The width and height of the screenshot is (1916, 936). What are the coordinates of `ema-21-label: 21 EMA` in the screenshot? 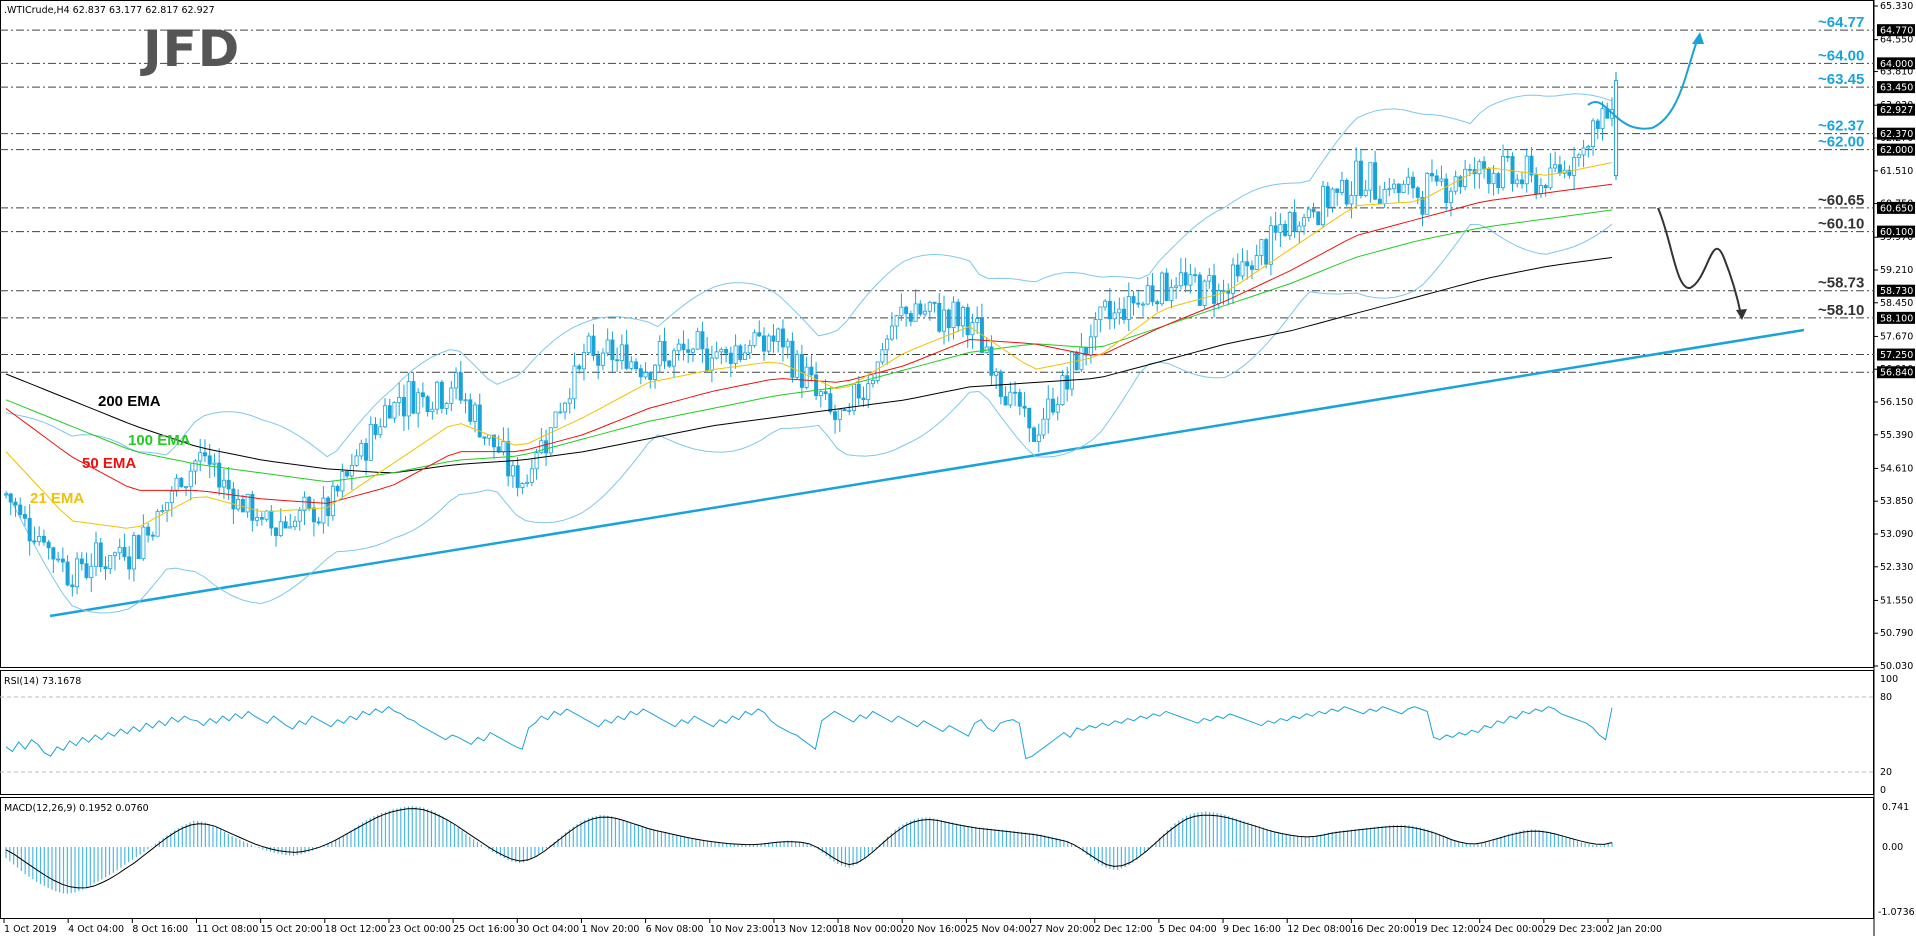 It's located at (57, 498).